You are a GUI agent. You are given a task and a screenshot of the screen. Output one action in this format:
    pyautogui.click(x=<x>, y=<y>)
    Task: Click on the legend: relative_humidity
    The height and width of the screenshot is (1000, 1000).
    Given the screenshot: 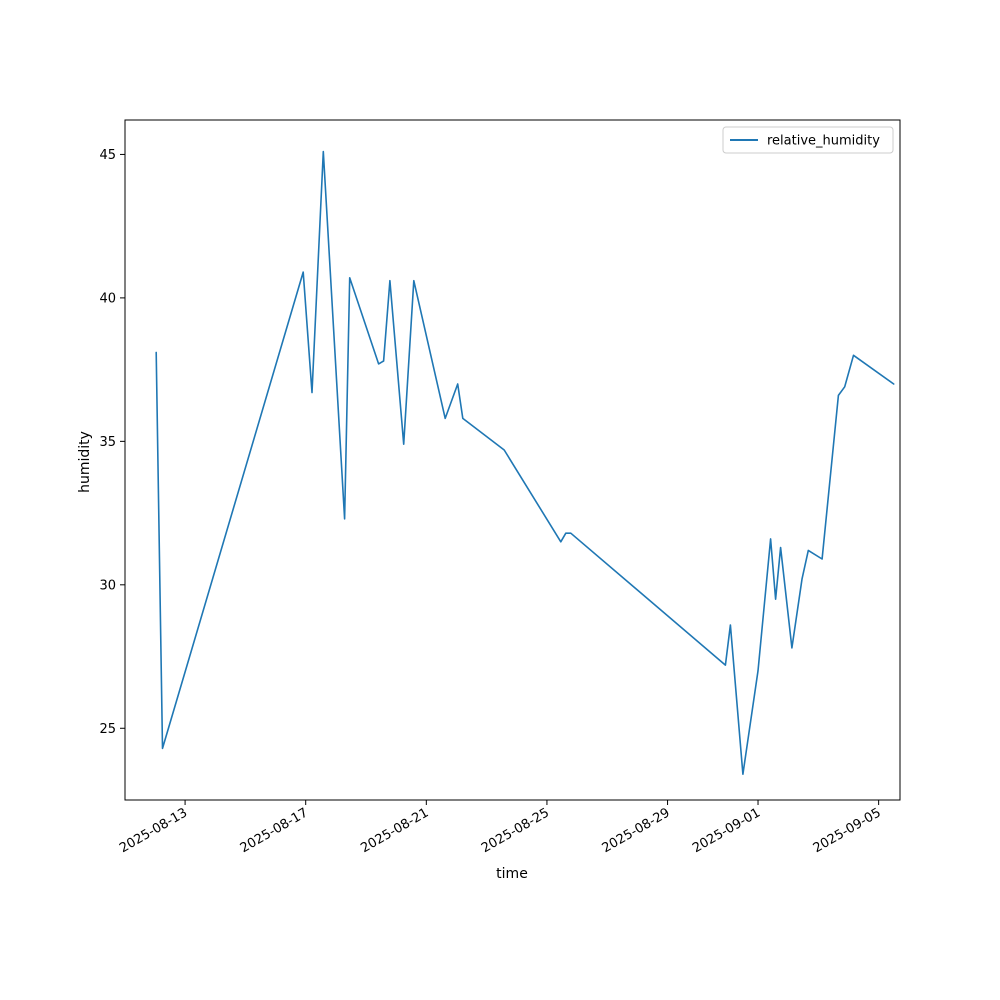 What is the action you would take?
    pyautogui.click(x=808, y=140)
    